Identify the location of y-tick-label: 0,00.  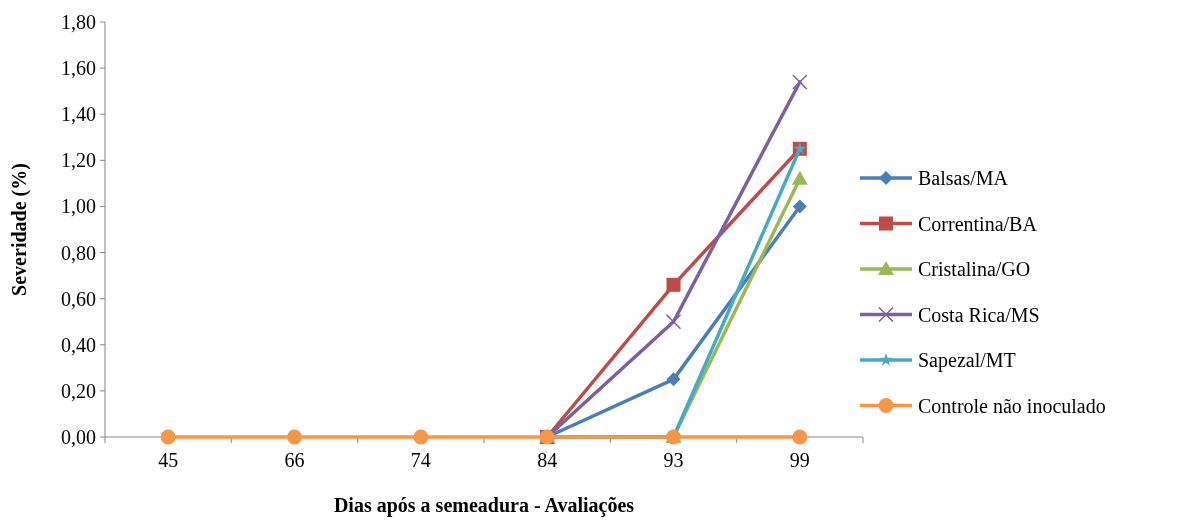
(78, 437).